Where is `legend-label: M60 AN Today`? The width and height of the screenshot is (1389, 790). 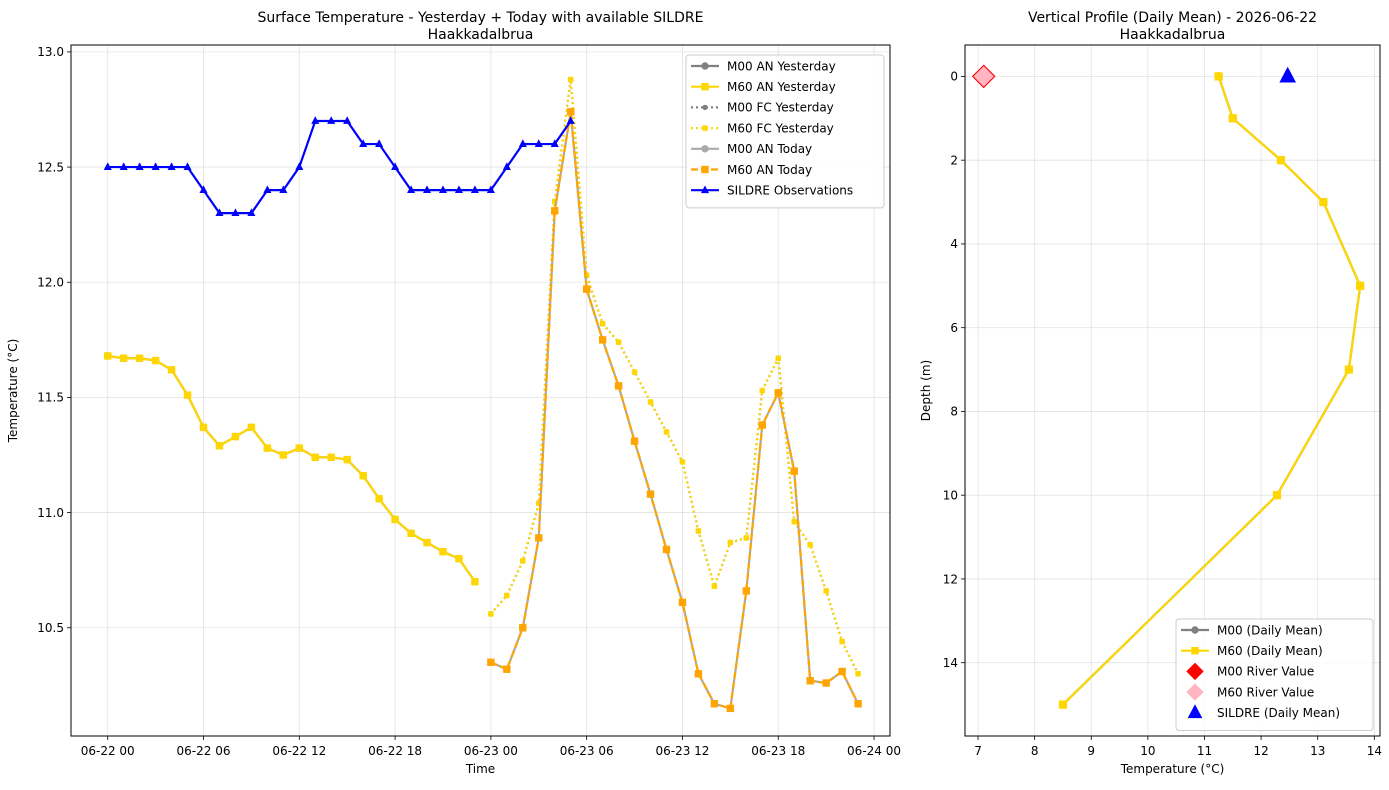 legend-label: M60 AN Today is located at coordinates (769, 170).